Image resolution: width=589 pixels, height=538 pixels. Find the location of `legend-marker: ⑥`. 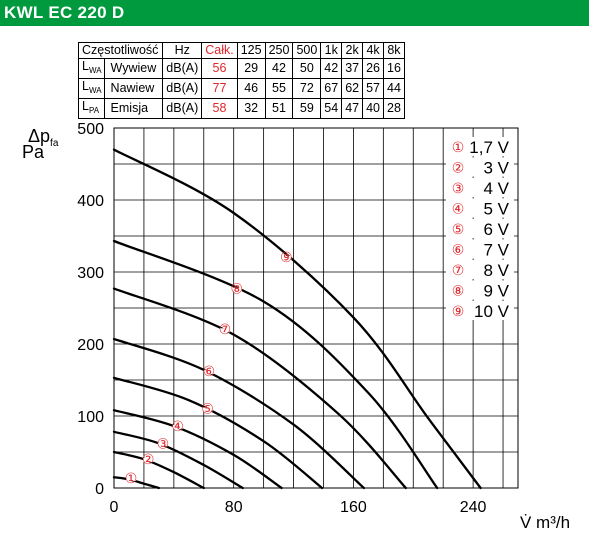

legend-marker: ⑥ is located at coordinates (458, 251).